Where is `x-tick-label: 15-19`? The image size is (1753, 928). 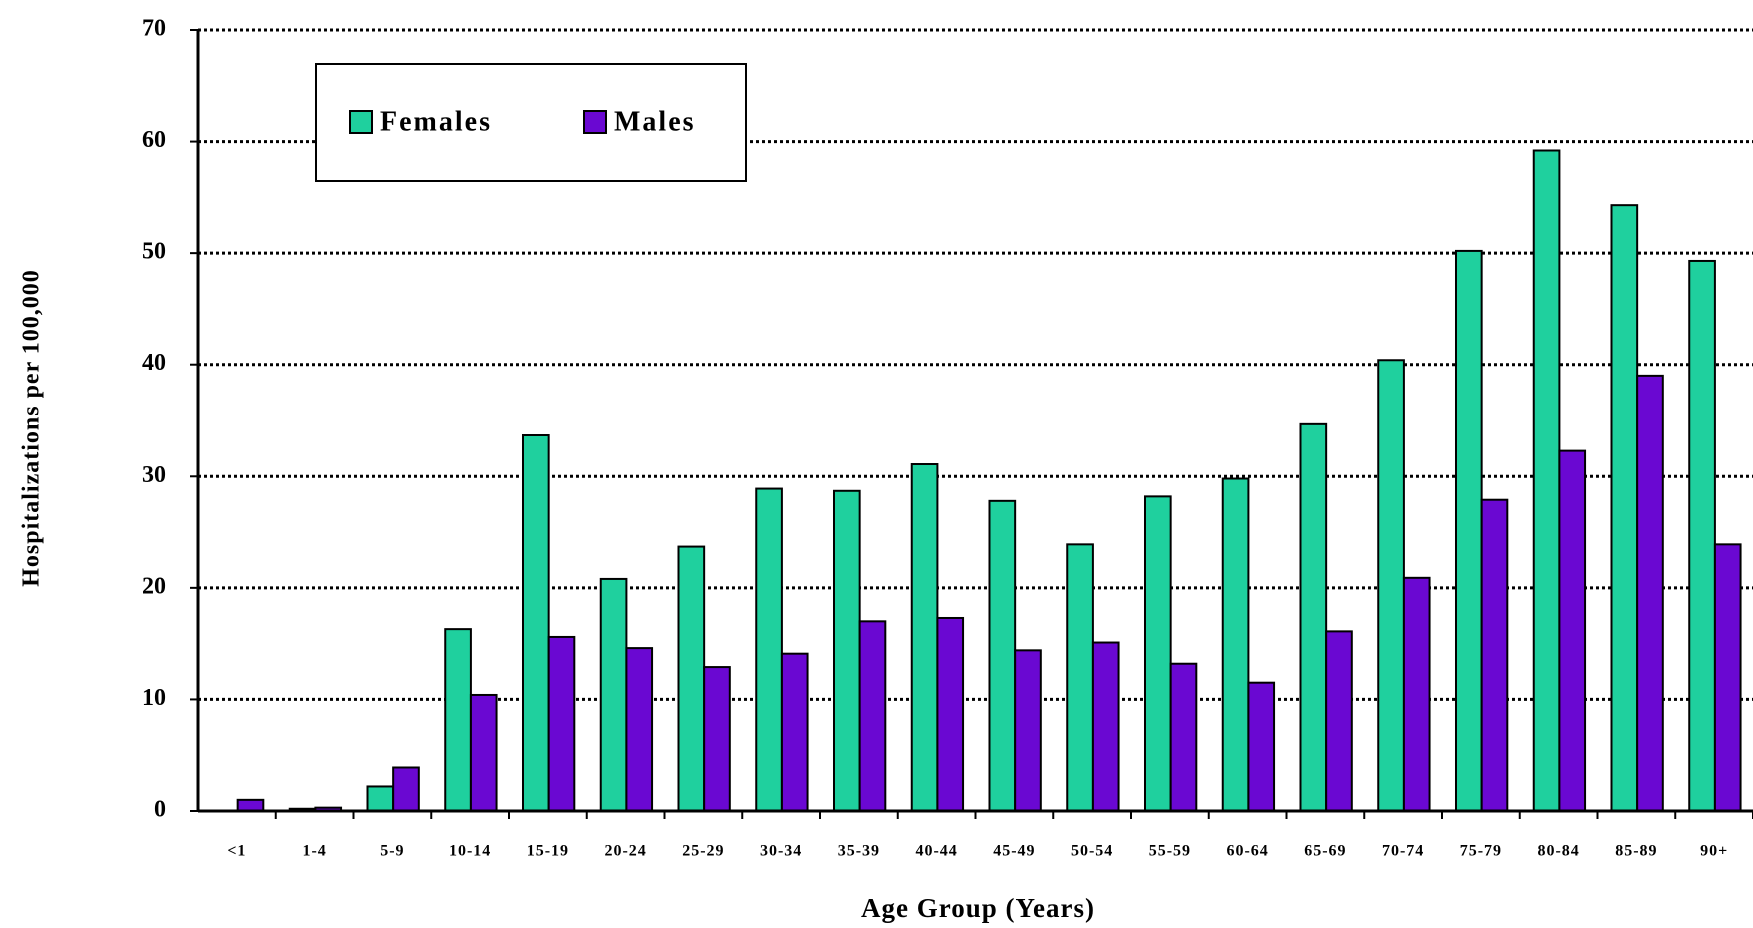 x-tick-label: 15-19 is located at coordinates (548, 851).